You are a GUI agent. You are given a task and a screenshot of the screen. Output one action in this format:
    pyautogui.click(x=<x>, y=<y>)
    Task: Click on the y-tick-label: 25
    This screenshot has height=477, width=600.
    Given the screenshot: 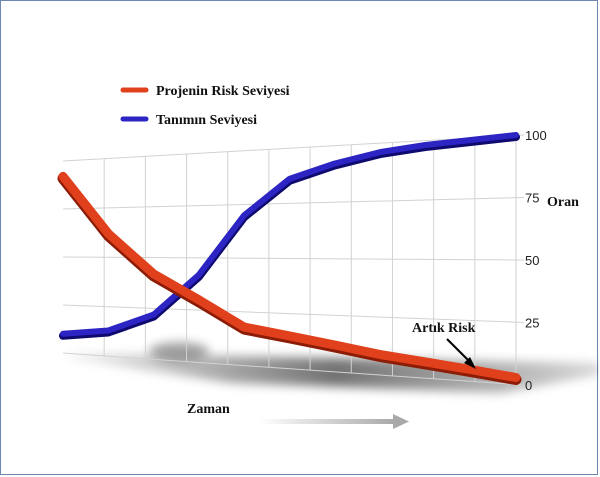 What is the action you would take?
    pyautogui.click(x=532, y=323)
    